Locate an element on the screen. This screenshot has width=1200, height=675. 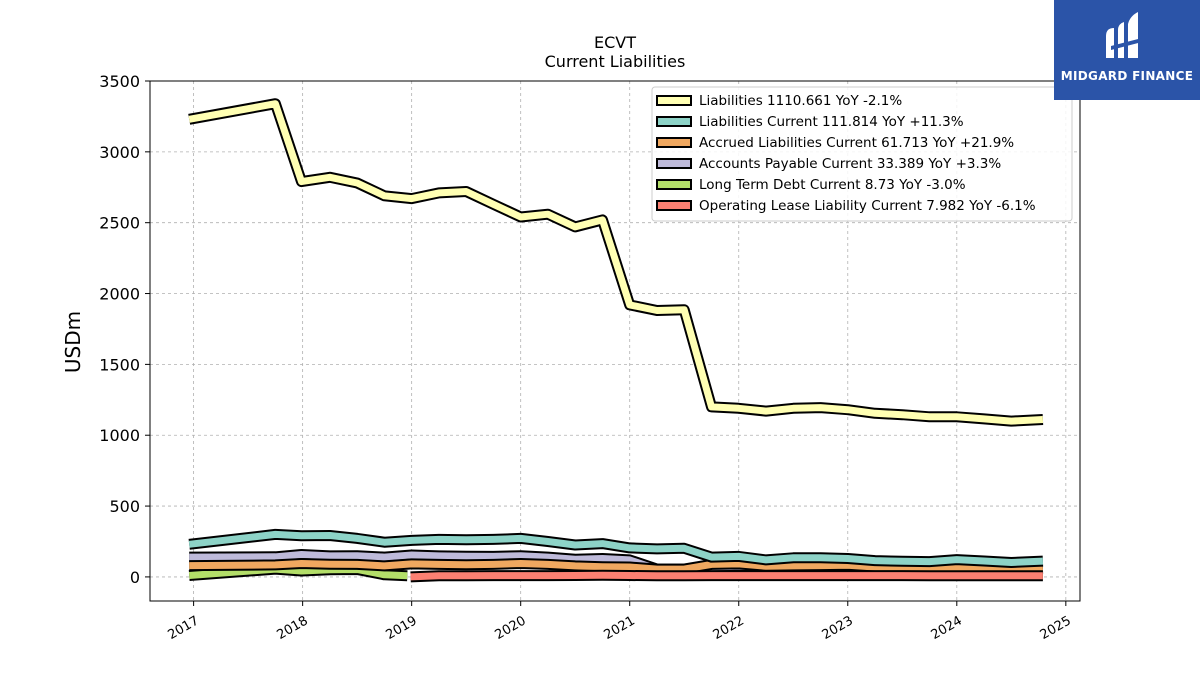
legend-box is located at coordinates (862, 154).